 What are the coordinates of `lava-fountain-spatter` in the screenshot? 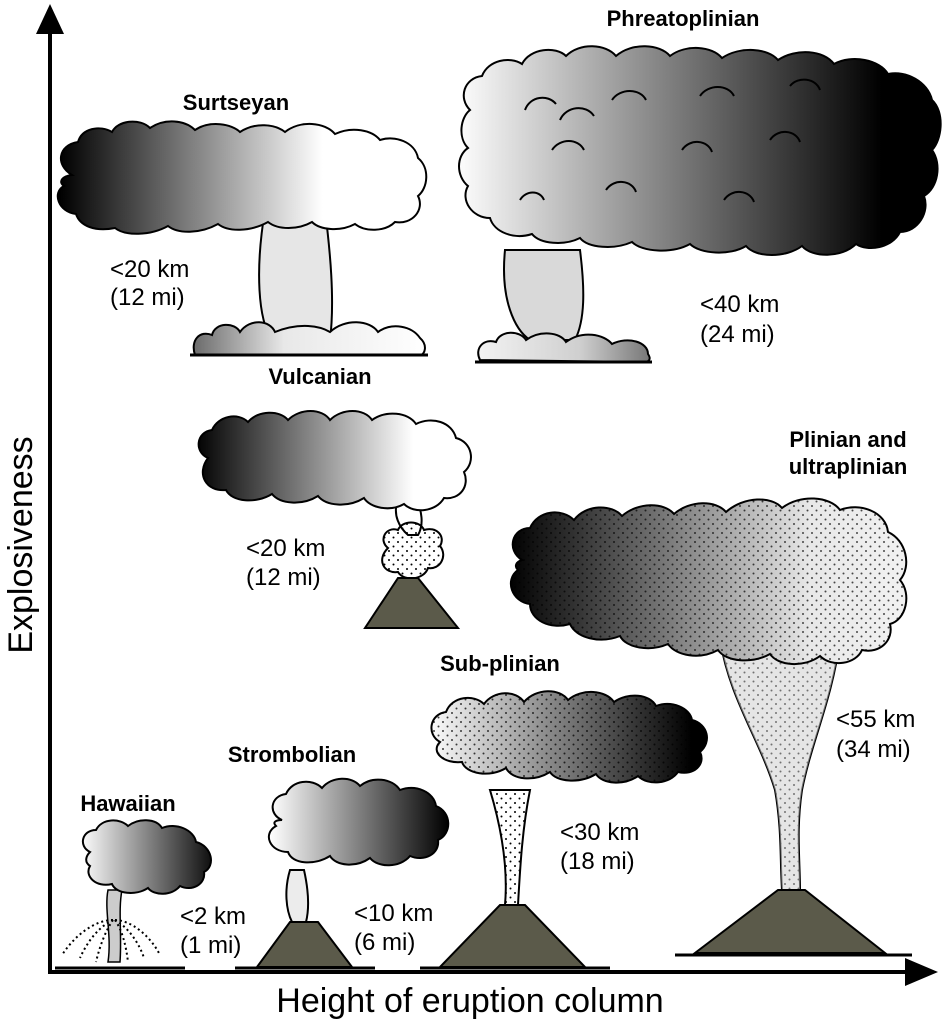 It's located at (111, 941).